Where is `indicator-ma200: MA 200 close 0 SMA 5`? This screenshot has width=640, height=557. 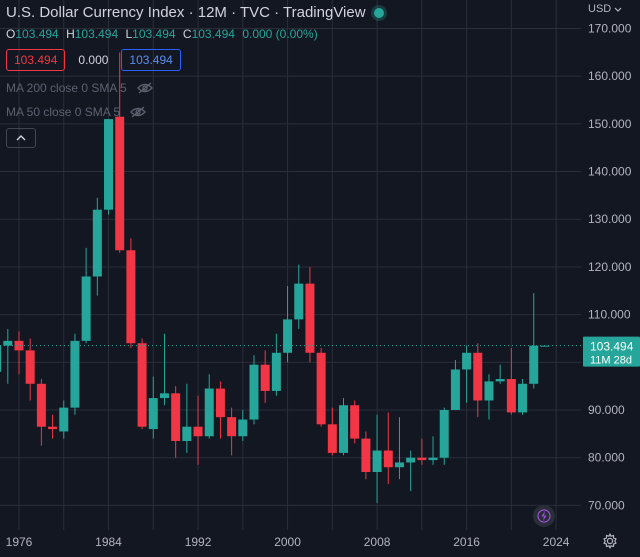 indicator-ma200: MA 200 close 0 SMA 5 is located at coordinates (79, 88).